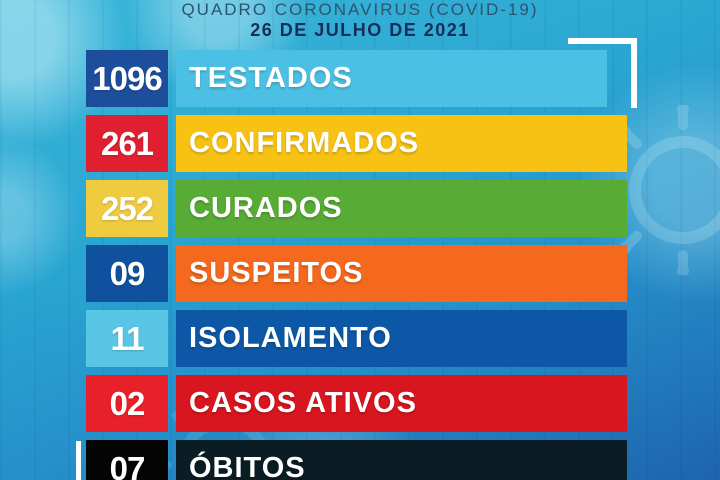  Describe the element at coordinates (127, 403) in the screenshot. I see `stat-value: 02` at that location.